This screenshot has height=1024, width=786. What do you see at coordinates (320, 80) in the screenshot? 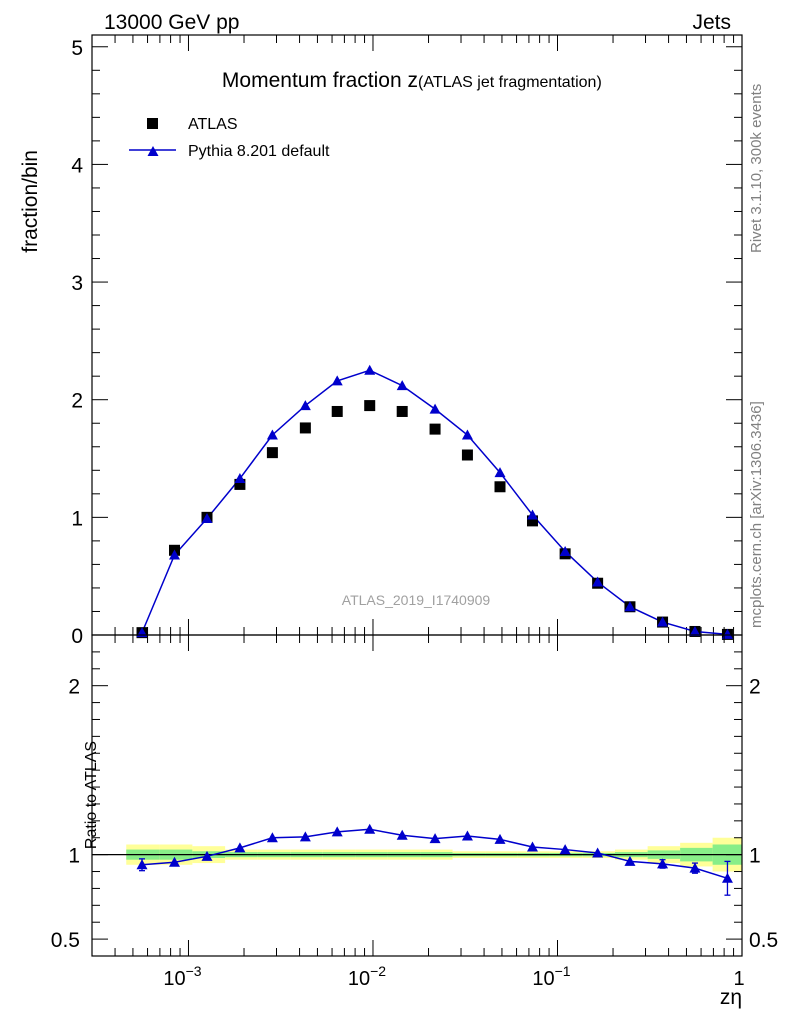
I see `main-title: Momentum fraction z` at bounding box center [320, 80].